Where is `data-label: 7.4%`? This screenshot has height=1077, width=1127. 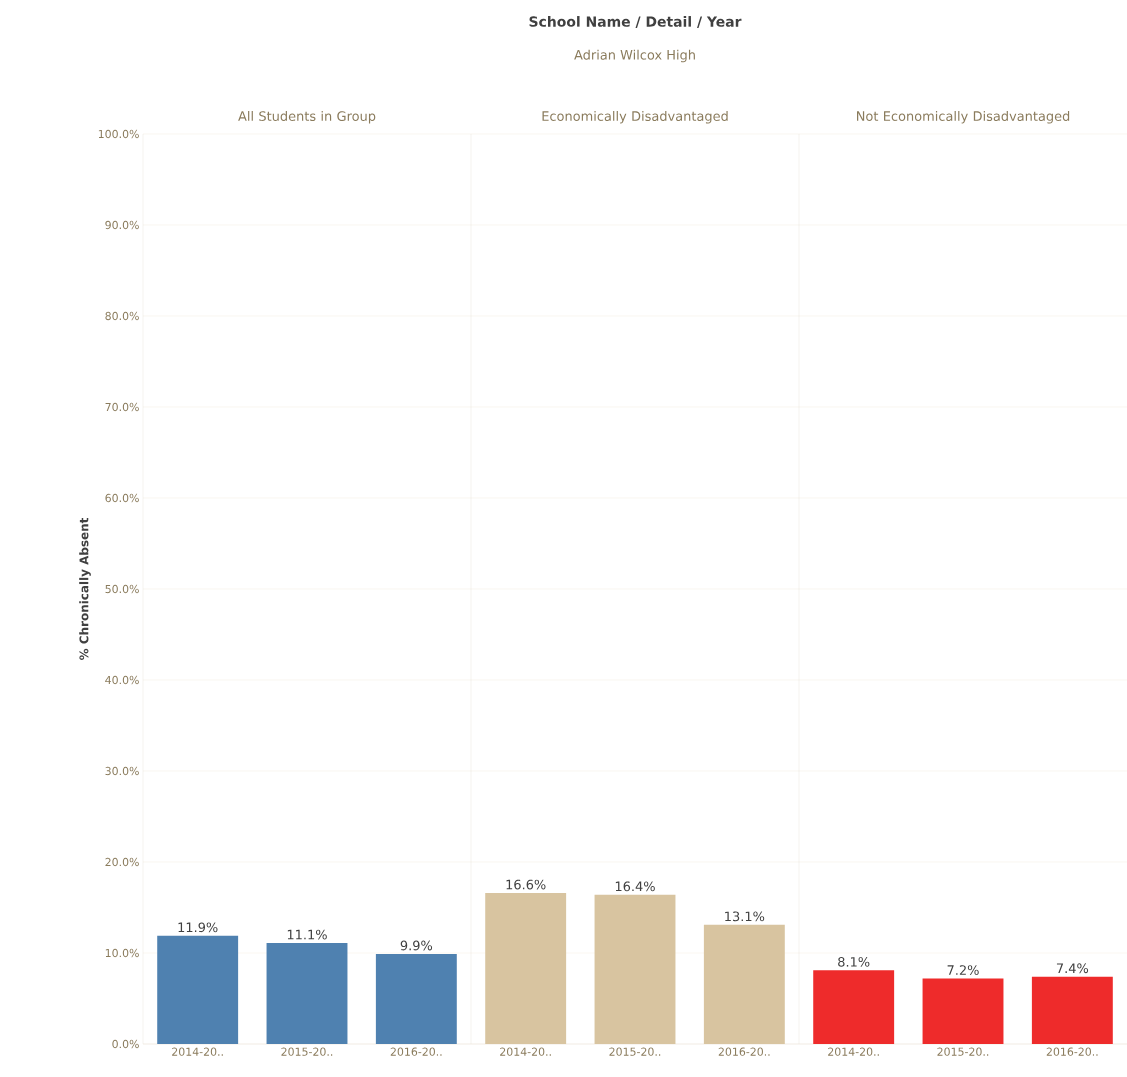
data-label: 7.4% is located at coordinates (1072, 968).